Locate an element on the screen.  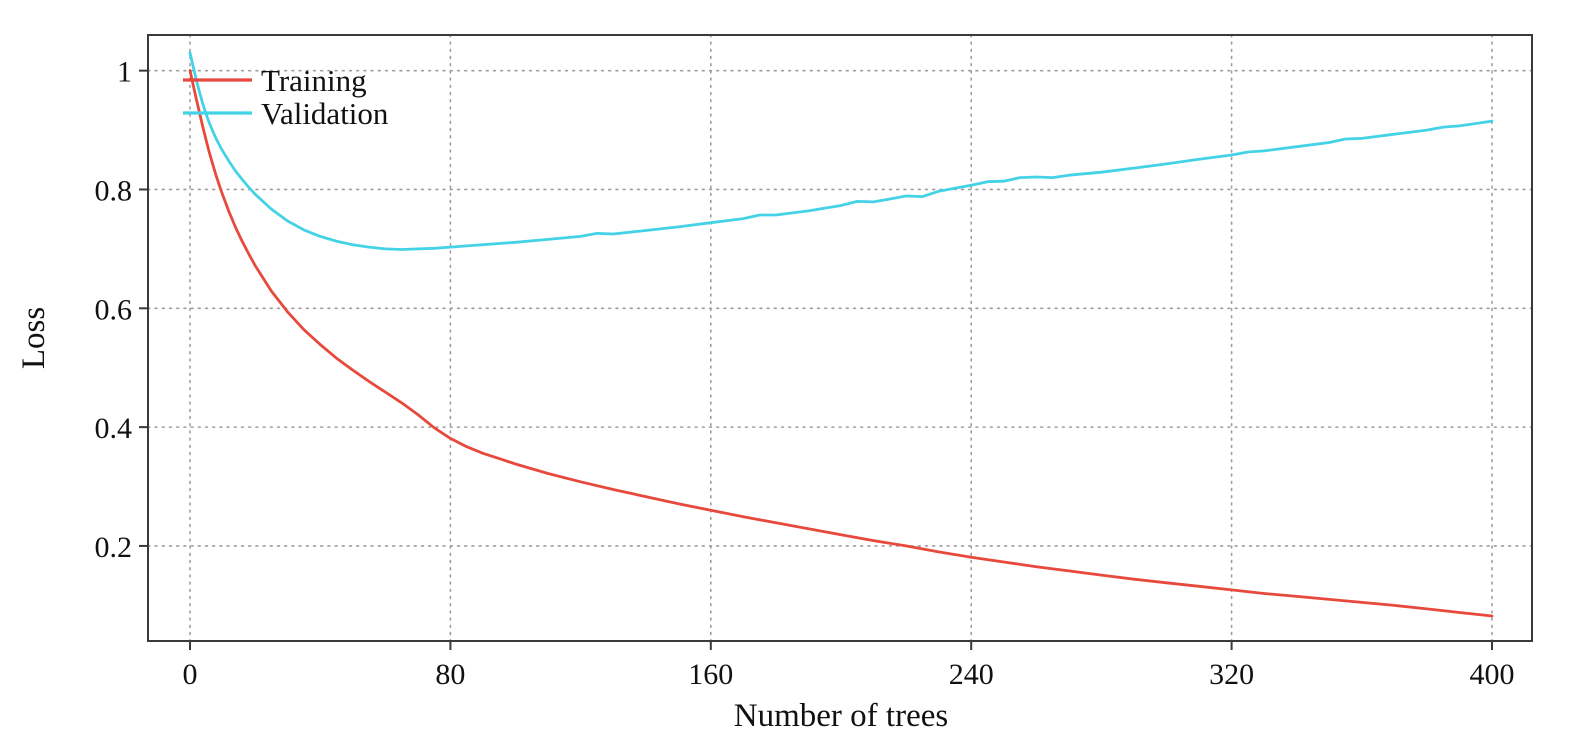
x-tick-label: 80 is located at coordinates (450, 674).